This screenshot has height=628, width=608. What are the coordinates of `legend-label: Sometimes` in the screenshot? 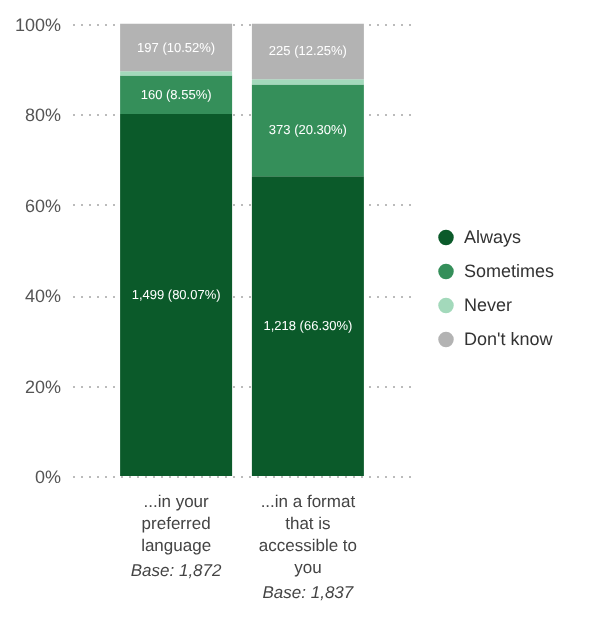 It's located at (510, 271).